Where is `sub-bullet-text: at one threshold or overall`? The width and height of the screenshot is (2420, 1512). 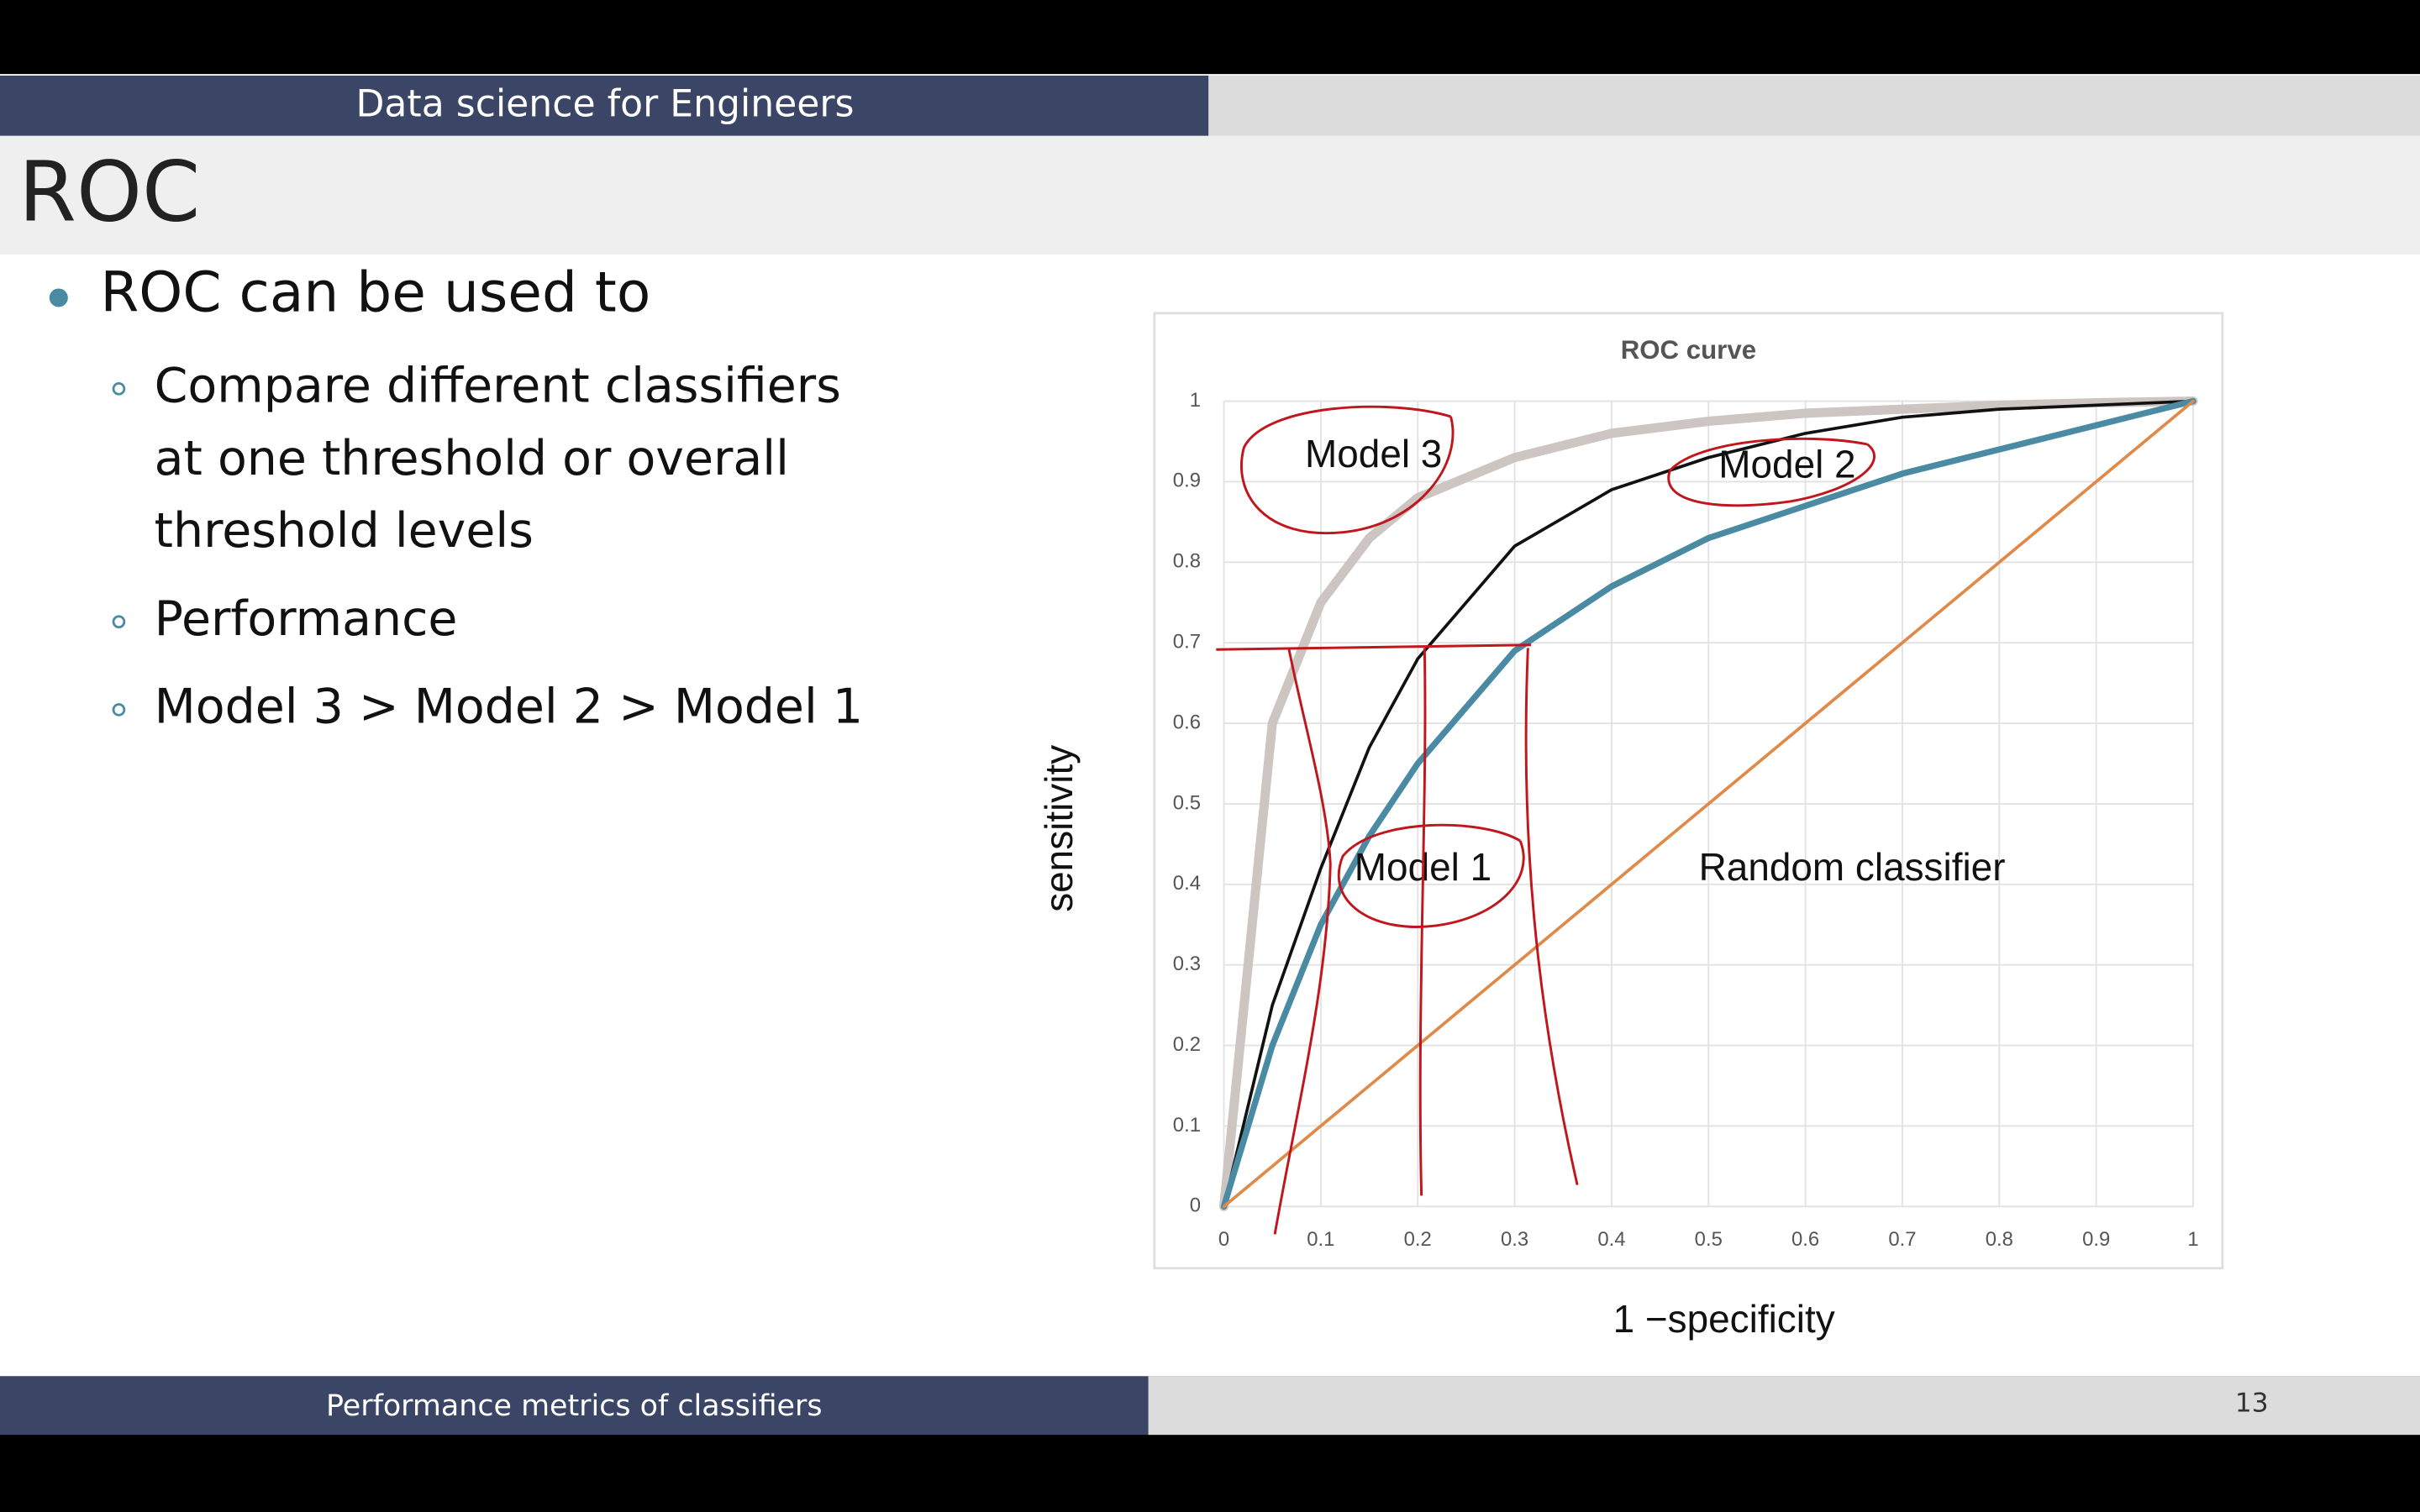
sub-bullet-text: at one threshold or overall is located at coordinates (472, 458).